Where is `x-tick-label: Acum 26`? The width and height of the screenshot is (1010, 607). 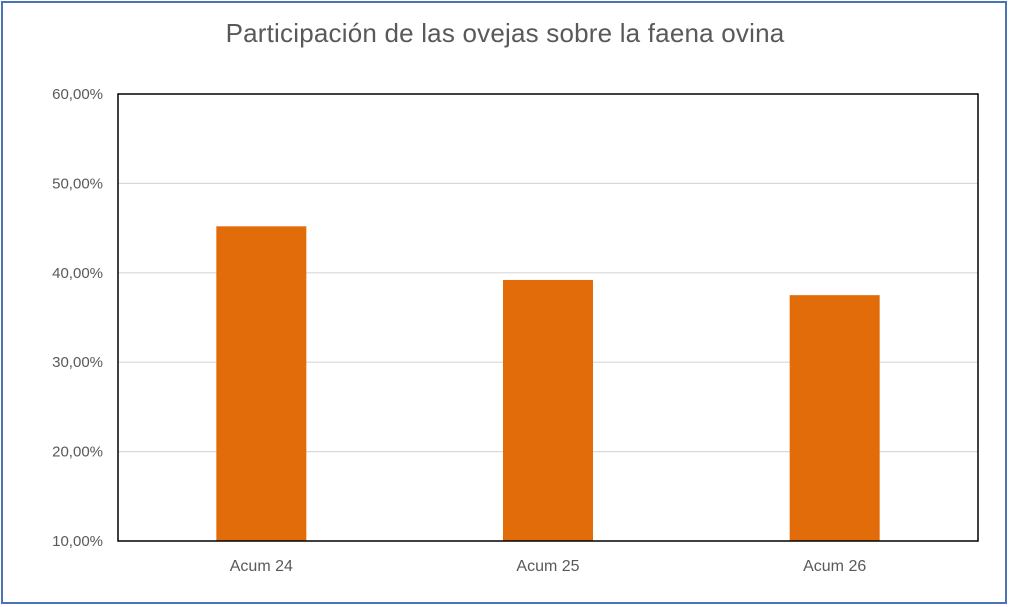
x-tick-label: Acum 26 is located at coordinates (834, 566).